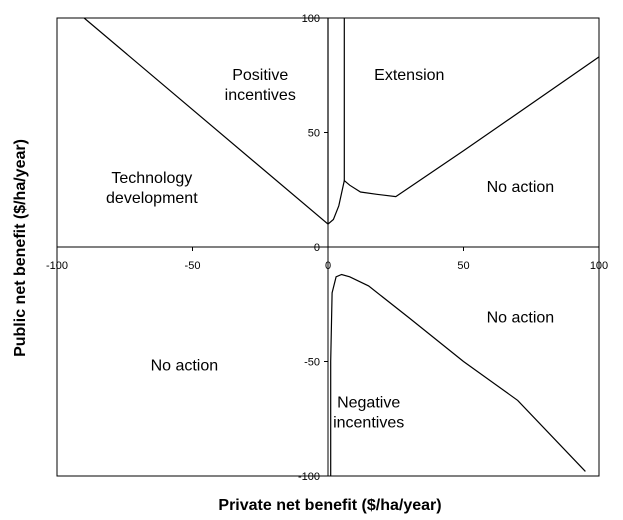 This screenshot has height=520, width=623. Describe the element at coordinates (193, 266) in the screenshot. I see `x-tick-label: -50` at that location.